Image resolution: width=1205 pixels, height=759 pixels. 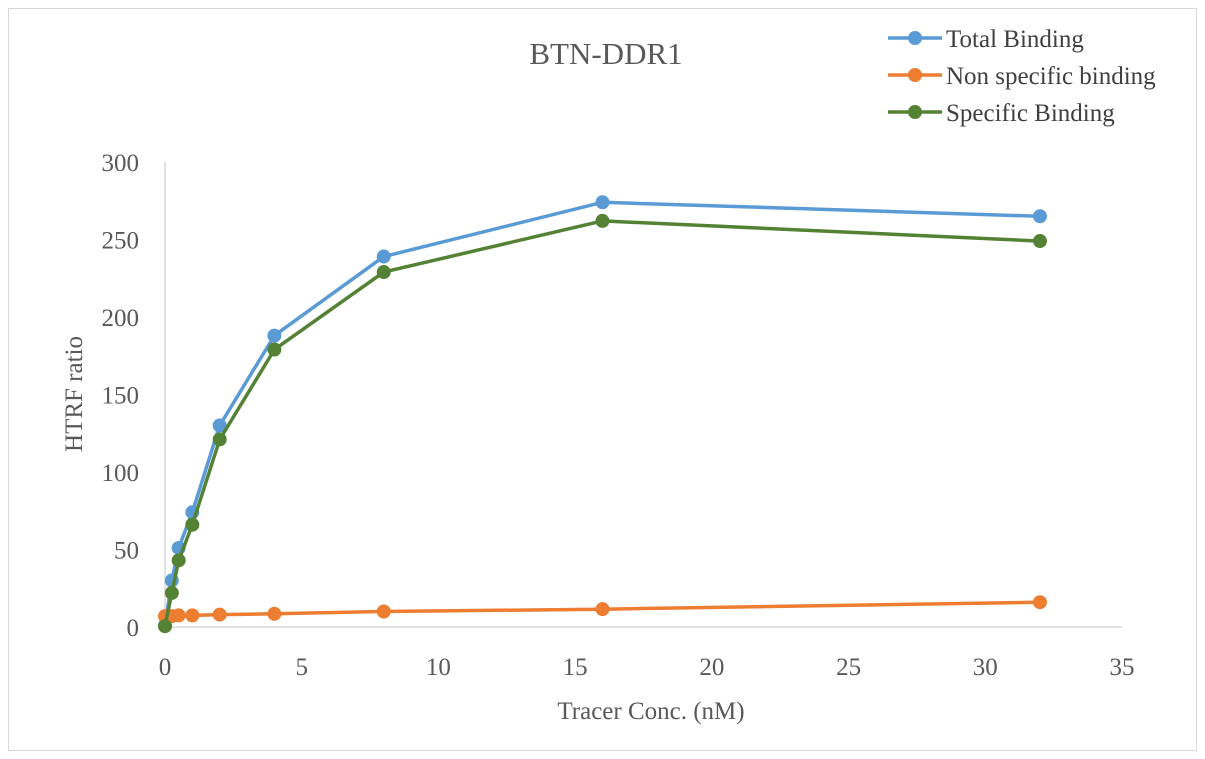 What do you see at coordinates (1122, 667) in the screenshot?
I see `x-tick-label: 35` at bounding box center [1122, 667].